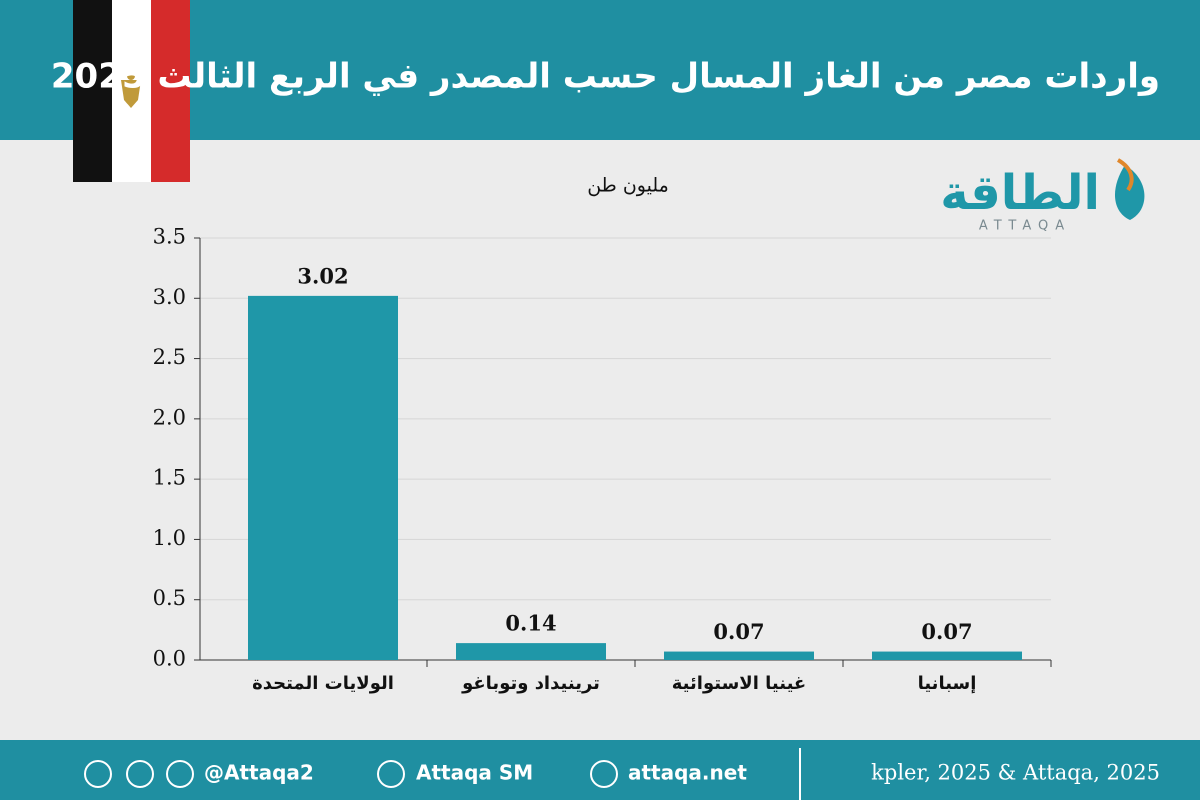 The width and height of the screenshot is (1200, 800). I want to click on y-tick-label: 0.0, so click(169, 659).